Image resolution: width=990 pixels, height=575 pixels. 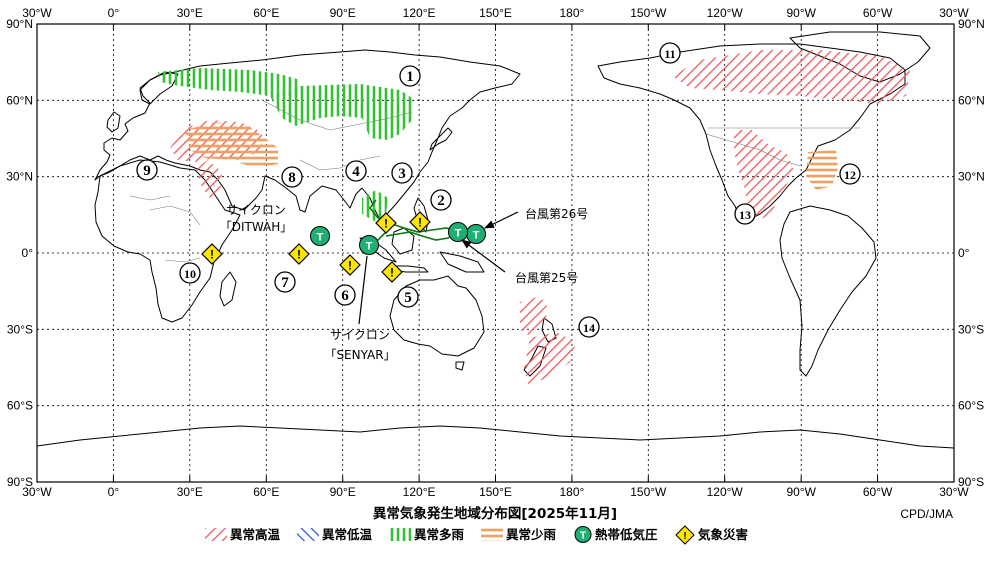 What do you see at coordinates (495, 513) in the screenshot?
I see `map-title: 異常気象発生地域分布図[2025年11月]` at bounding box center [495, 513].